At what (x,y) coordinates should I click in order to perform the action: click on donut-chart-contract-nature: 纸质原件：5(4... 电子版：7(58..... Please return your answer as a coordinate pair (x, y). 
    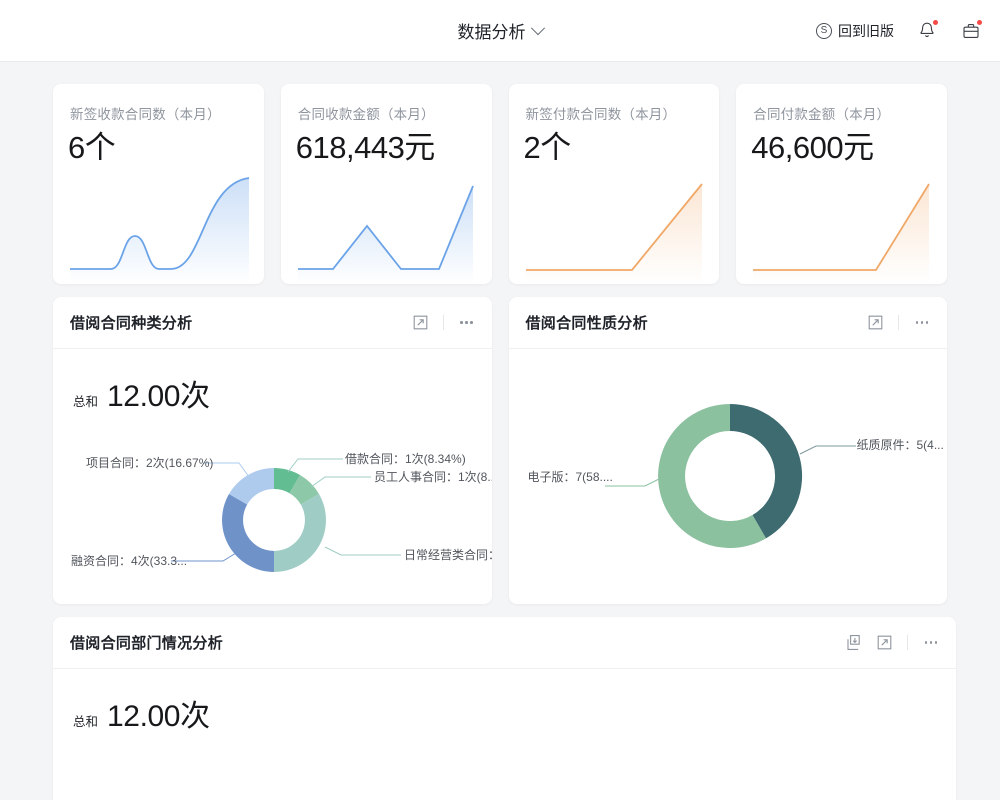
    Looking at the image, I should click on (728, 476).